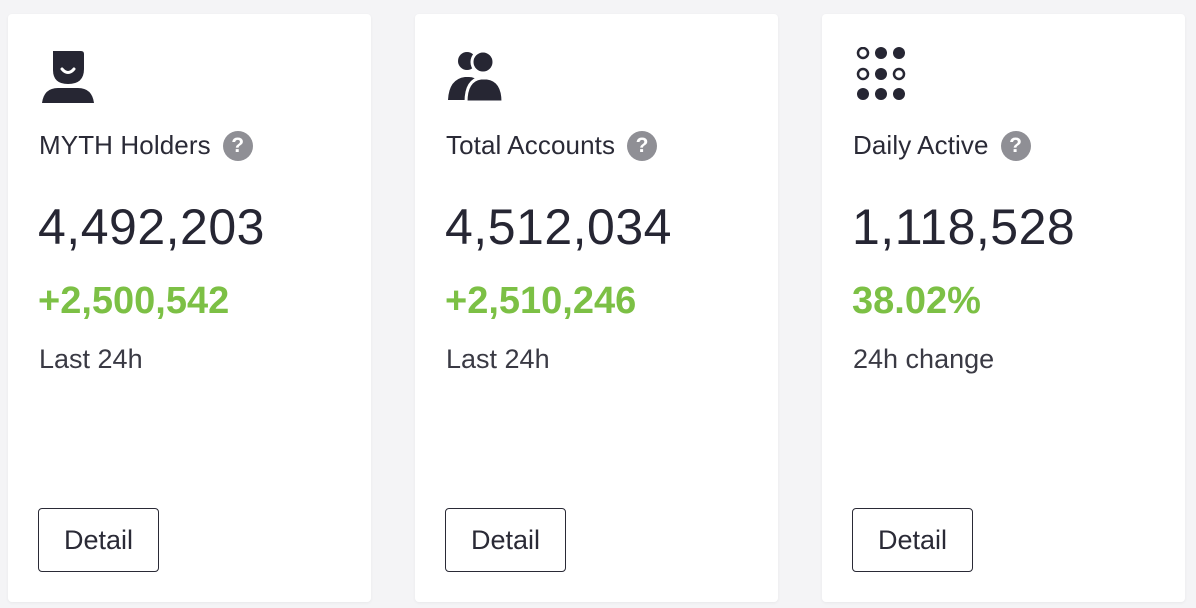  I want to click on dots-grid-icon, so click(882, 75).